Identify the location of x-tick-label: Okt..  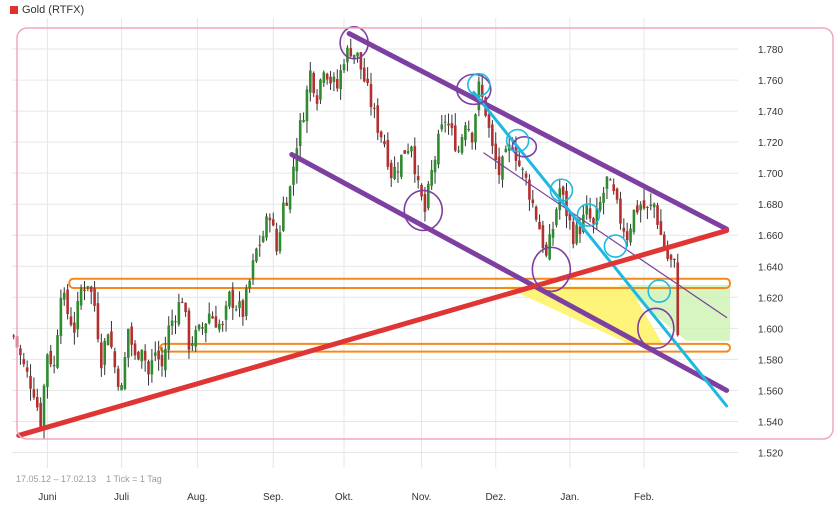
(344, 497).